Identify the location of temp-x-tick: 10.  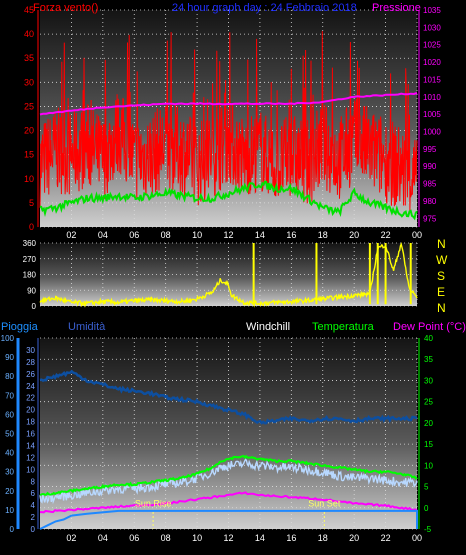
(197, 538).